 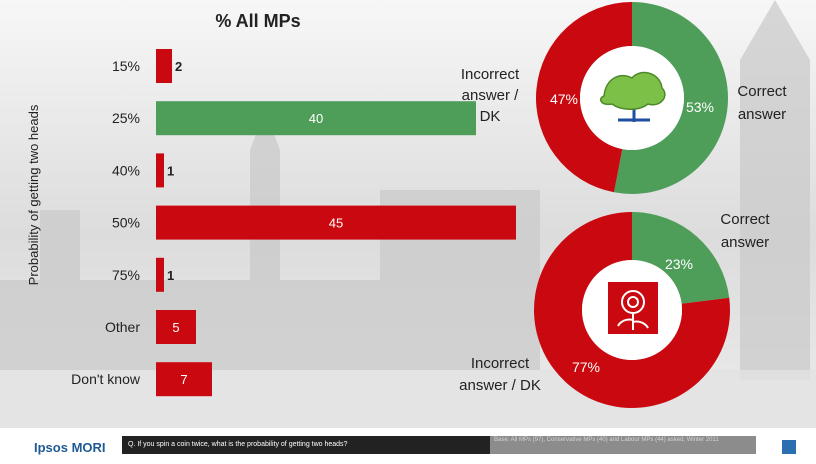 What do you see at coordinates (33, 194) in the screenshot?
I see `y-axis-label: Probability of getting two heads` at bounding box center [33, 194].